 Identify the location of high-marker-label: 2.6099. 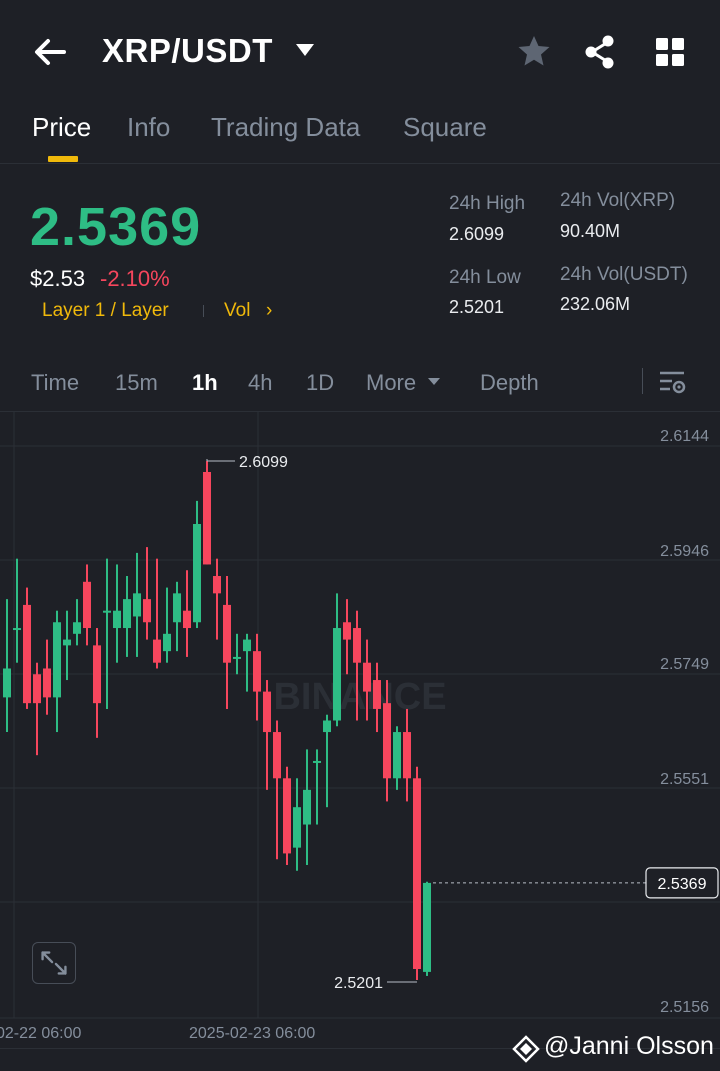
(263, 462).